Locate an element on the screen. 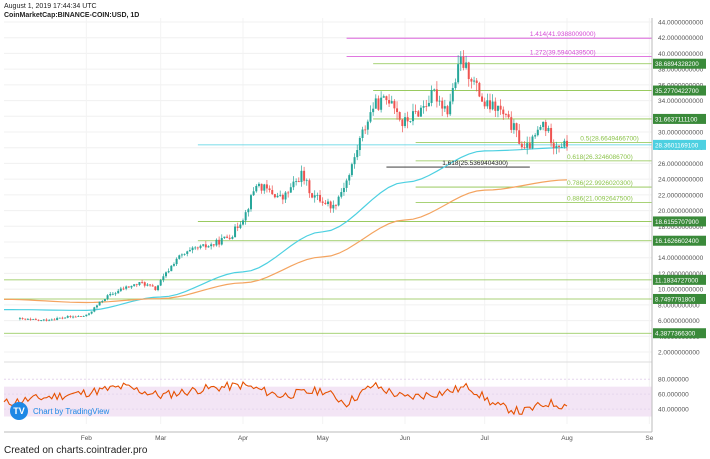  time-tick-label: Jul is located at coordinates (485, 438).